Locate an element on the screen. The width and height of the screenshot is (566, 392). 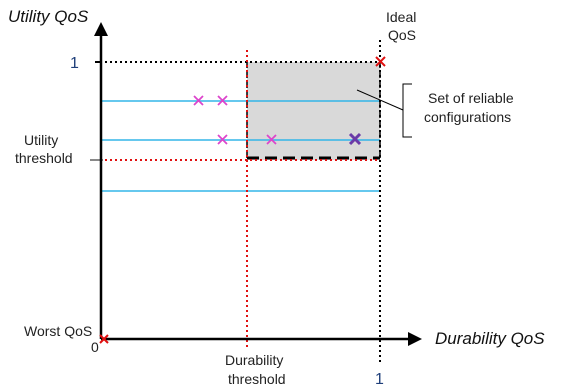
ideal-qos-label-2: QoS is located at coordinates (402, 35).